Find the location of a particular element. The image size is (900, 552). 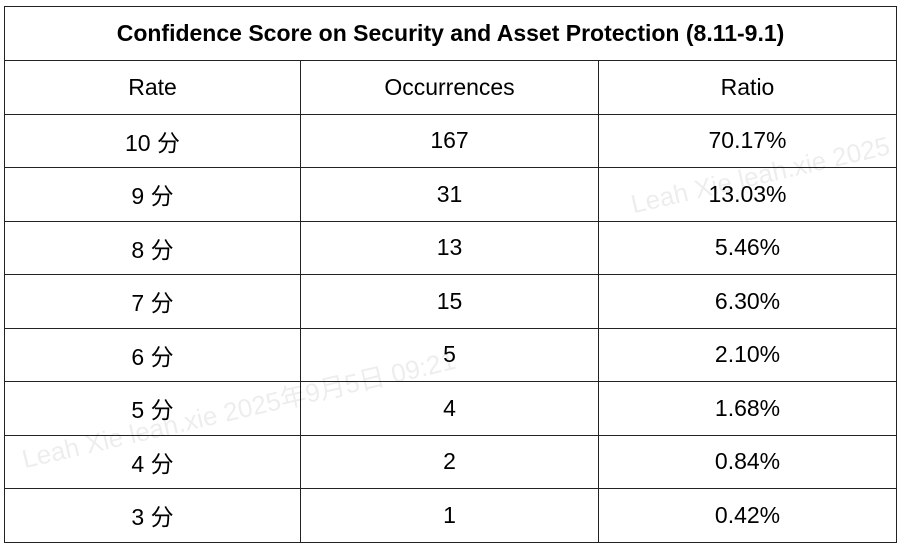

header-occurrences: Occurrences is located at coordinates (449, 87).